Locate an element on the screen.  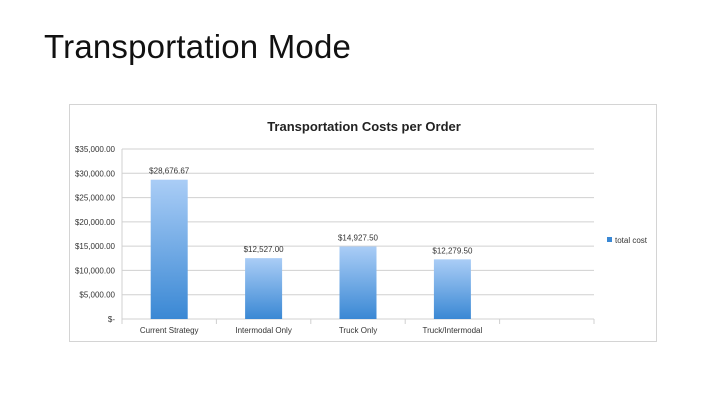
data-label: $12,279.50 is located at coordinates (452, 250).